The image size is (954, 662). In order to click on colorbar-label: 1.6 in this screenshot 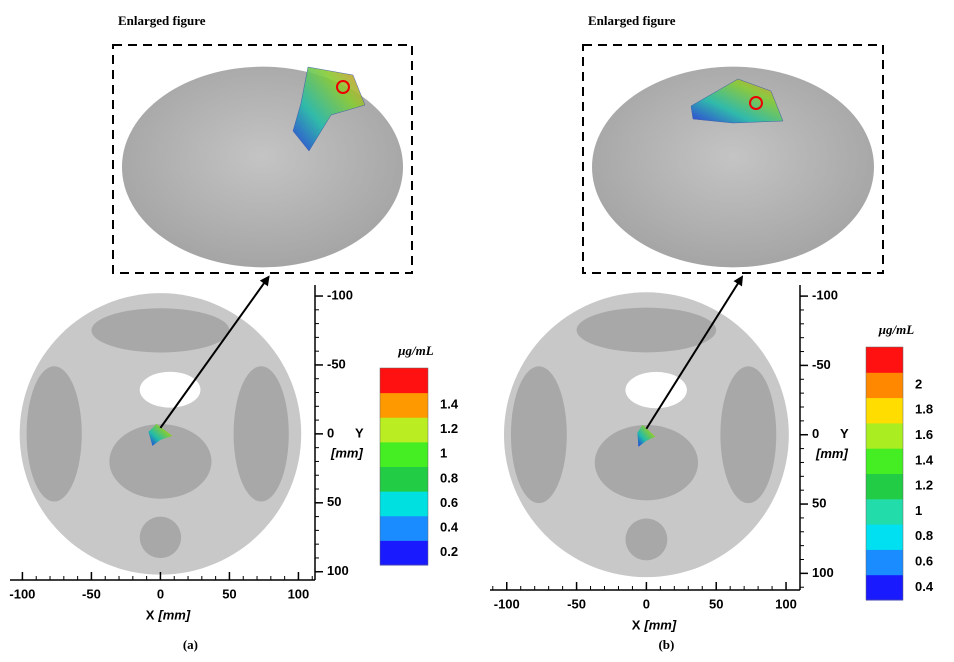, I will do `click(924, 434)`.